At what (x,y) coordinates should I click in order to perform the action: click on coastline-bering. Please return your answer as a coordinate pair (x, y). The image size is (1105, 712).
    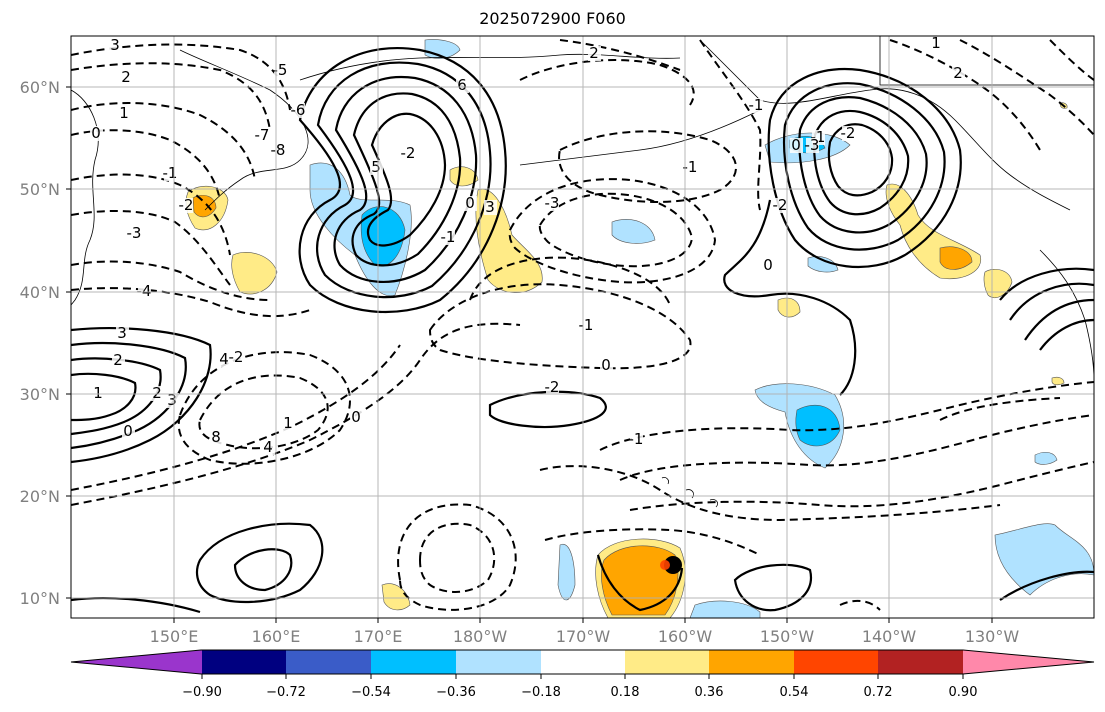
    Looking at the image, I should click on (490, 67).